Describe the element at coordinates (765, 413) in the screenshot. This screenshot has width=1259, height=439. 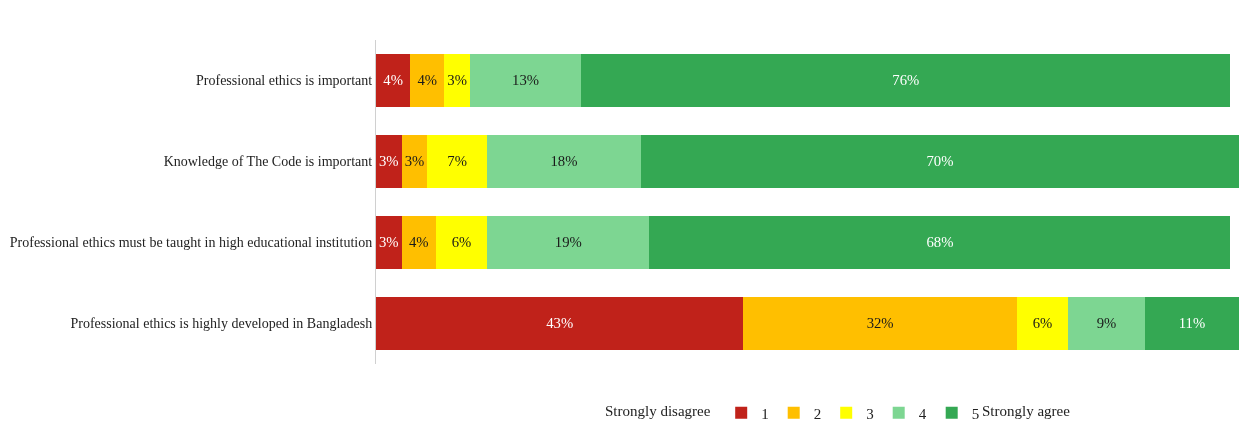
I see `legend-label: 1` at that location.